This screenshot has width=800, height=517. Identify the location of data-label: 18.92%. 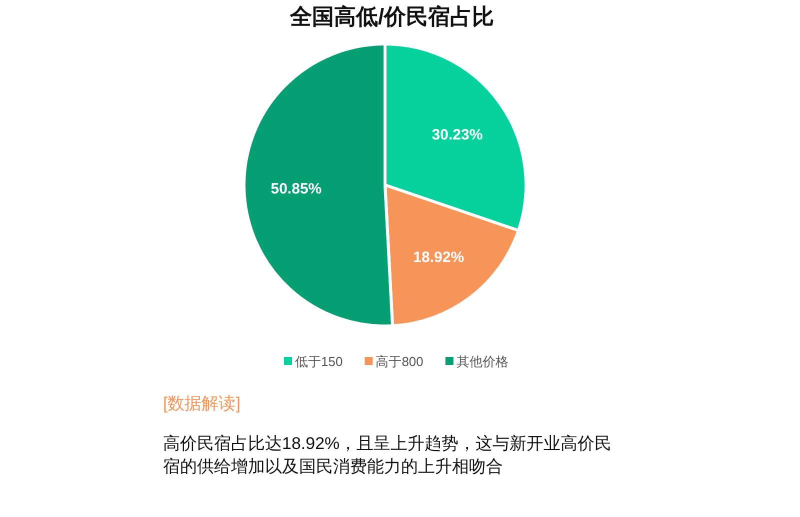
(438, 257).